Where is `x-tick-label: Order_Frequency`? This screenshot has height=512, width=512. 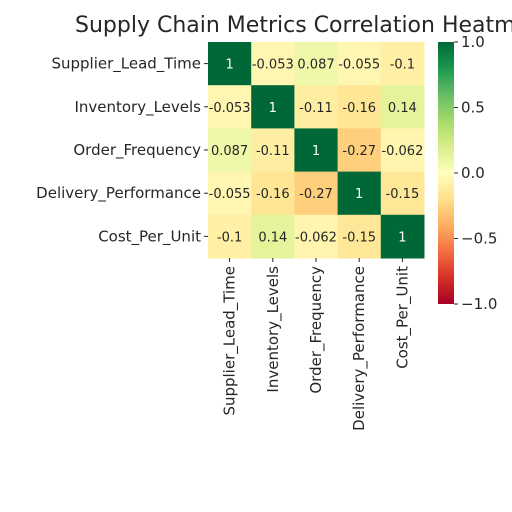 x-tick-label: Order_Frequency is located at coordinates (316, 330).